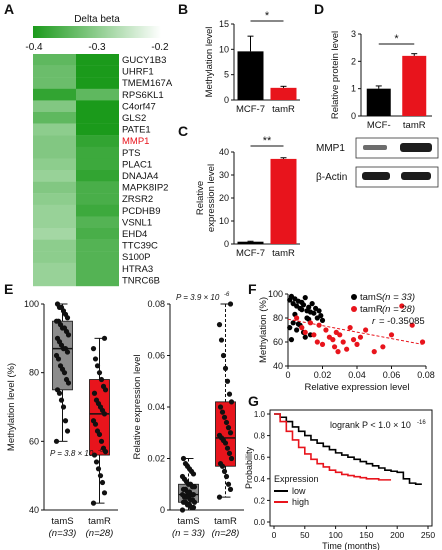  I want to click on legend-tick-max: -0.2, so click(160, 47).